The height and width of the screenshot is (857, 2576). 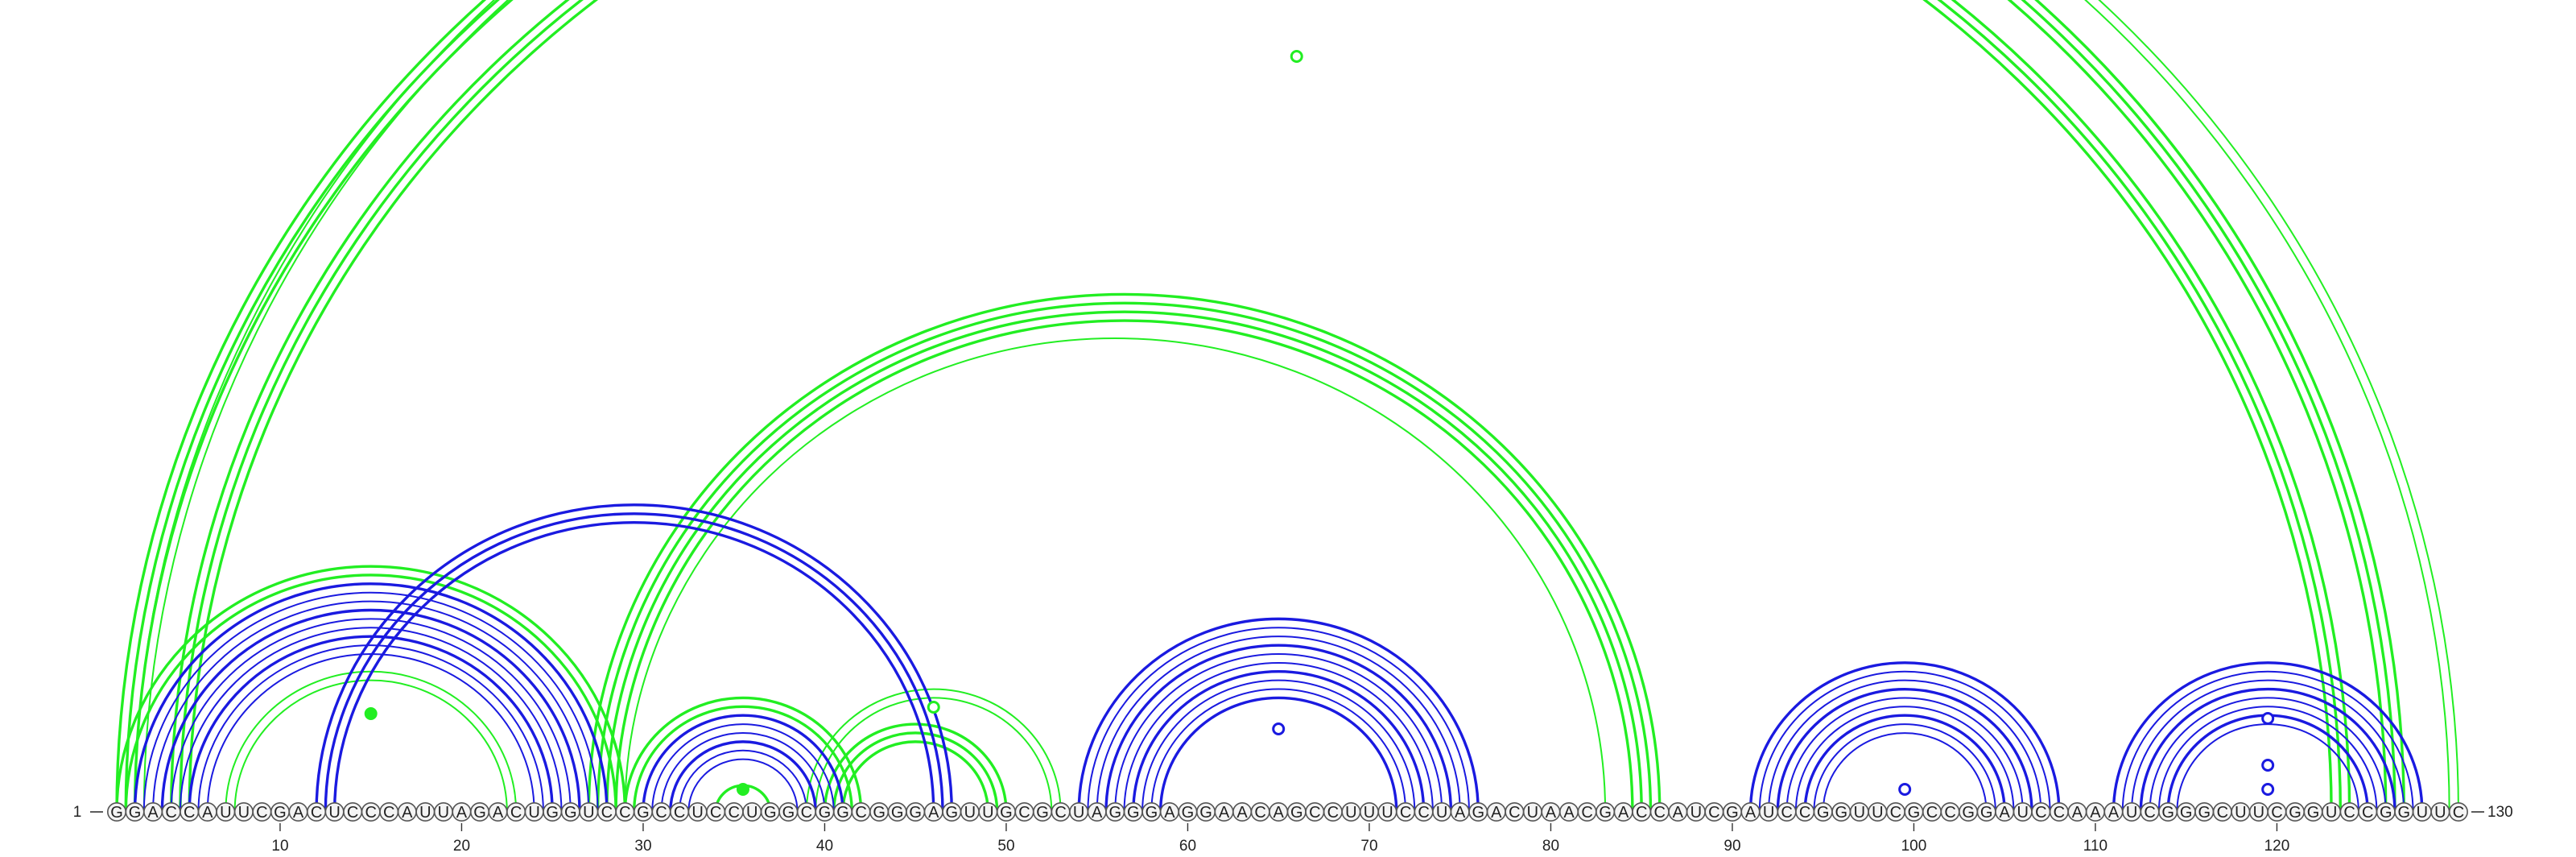 I want to click on sequence-backbone: 1 130, so click(x=1293, y=812).